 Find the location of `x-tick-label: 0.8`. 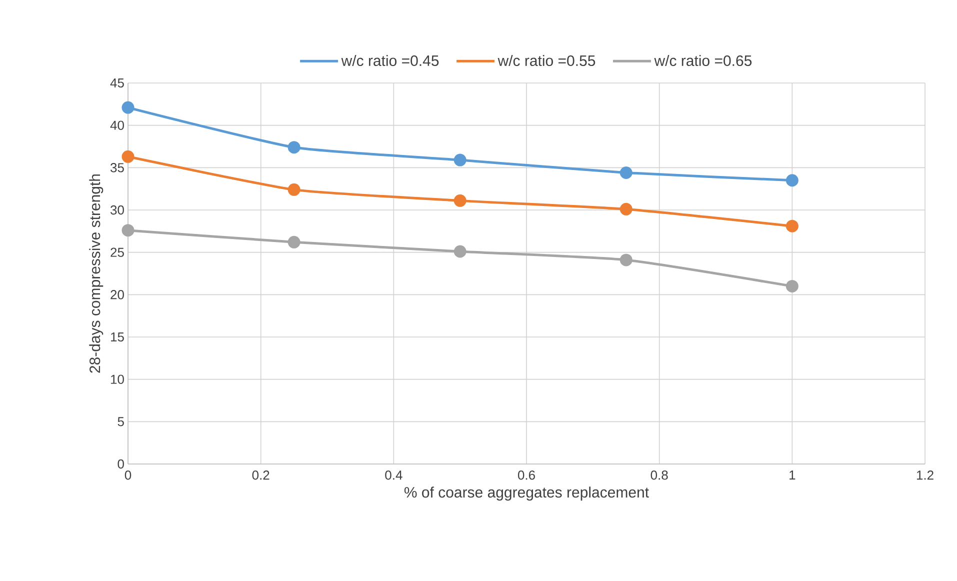

x-tick-label: 0.8 is located at coordinates (659, 475).